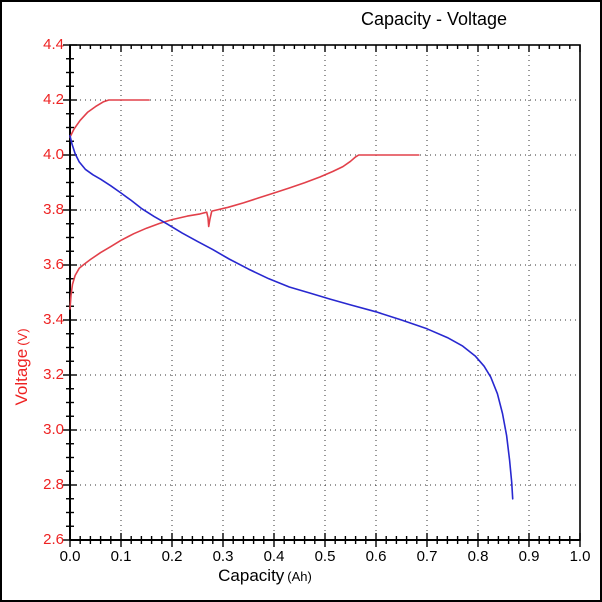 The height and width of the screenshot is (602, 602). What do you see at coordinates (376, 556) in the screenshot?
I see `x-tick-label: 0.6` at bounding box center [376, 556].